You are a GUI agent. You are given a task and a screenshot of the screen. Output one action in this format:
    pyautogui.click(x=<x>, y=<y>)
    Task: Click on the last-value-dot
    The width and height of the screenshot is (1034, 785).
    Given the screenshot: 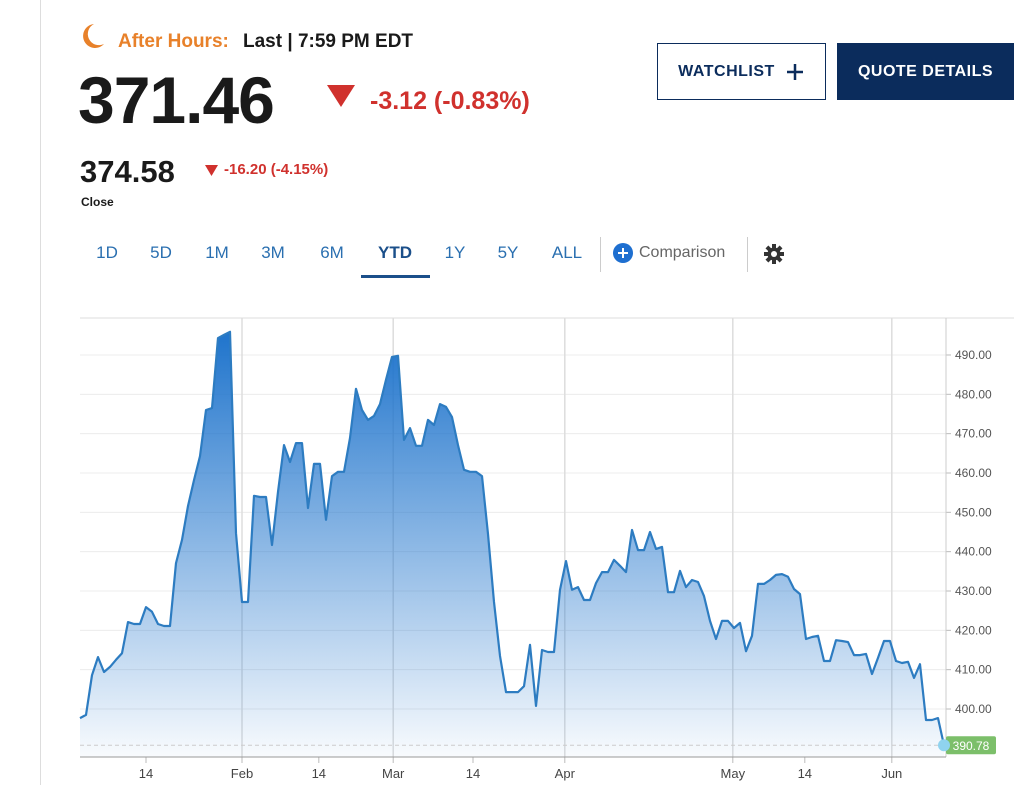 What is the action you would take?
    pyautogui.click(x=944, y=745)
    